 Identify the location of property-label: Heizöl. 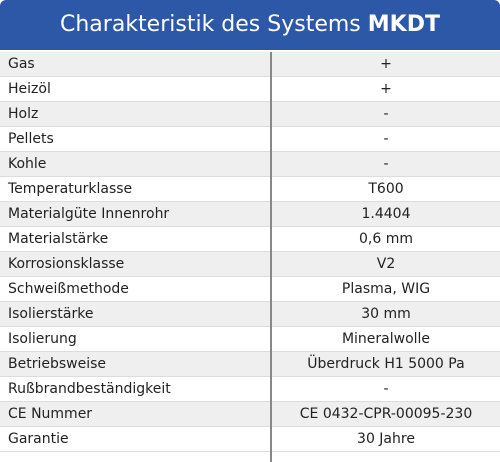
(29, 89).